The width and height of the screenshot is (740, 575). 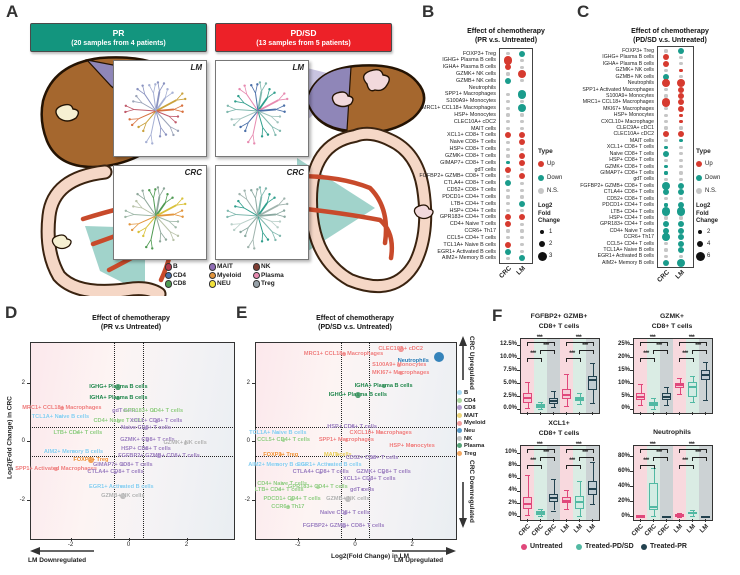 What do you see at coordinates (700, 244) in the screenshot?
I see `panelC-legend-size-swatch` at bounding box center [700, 244].